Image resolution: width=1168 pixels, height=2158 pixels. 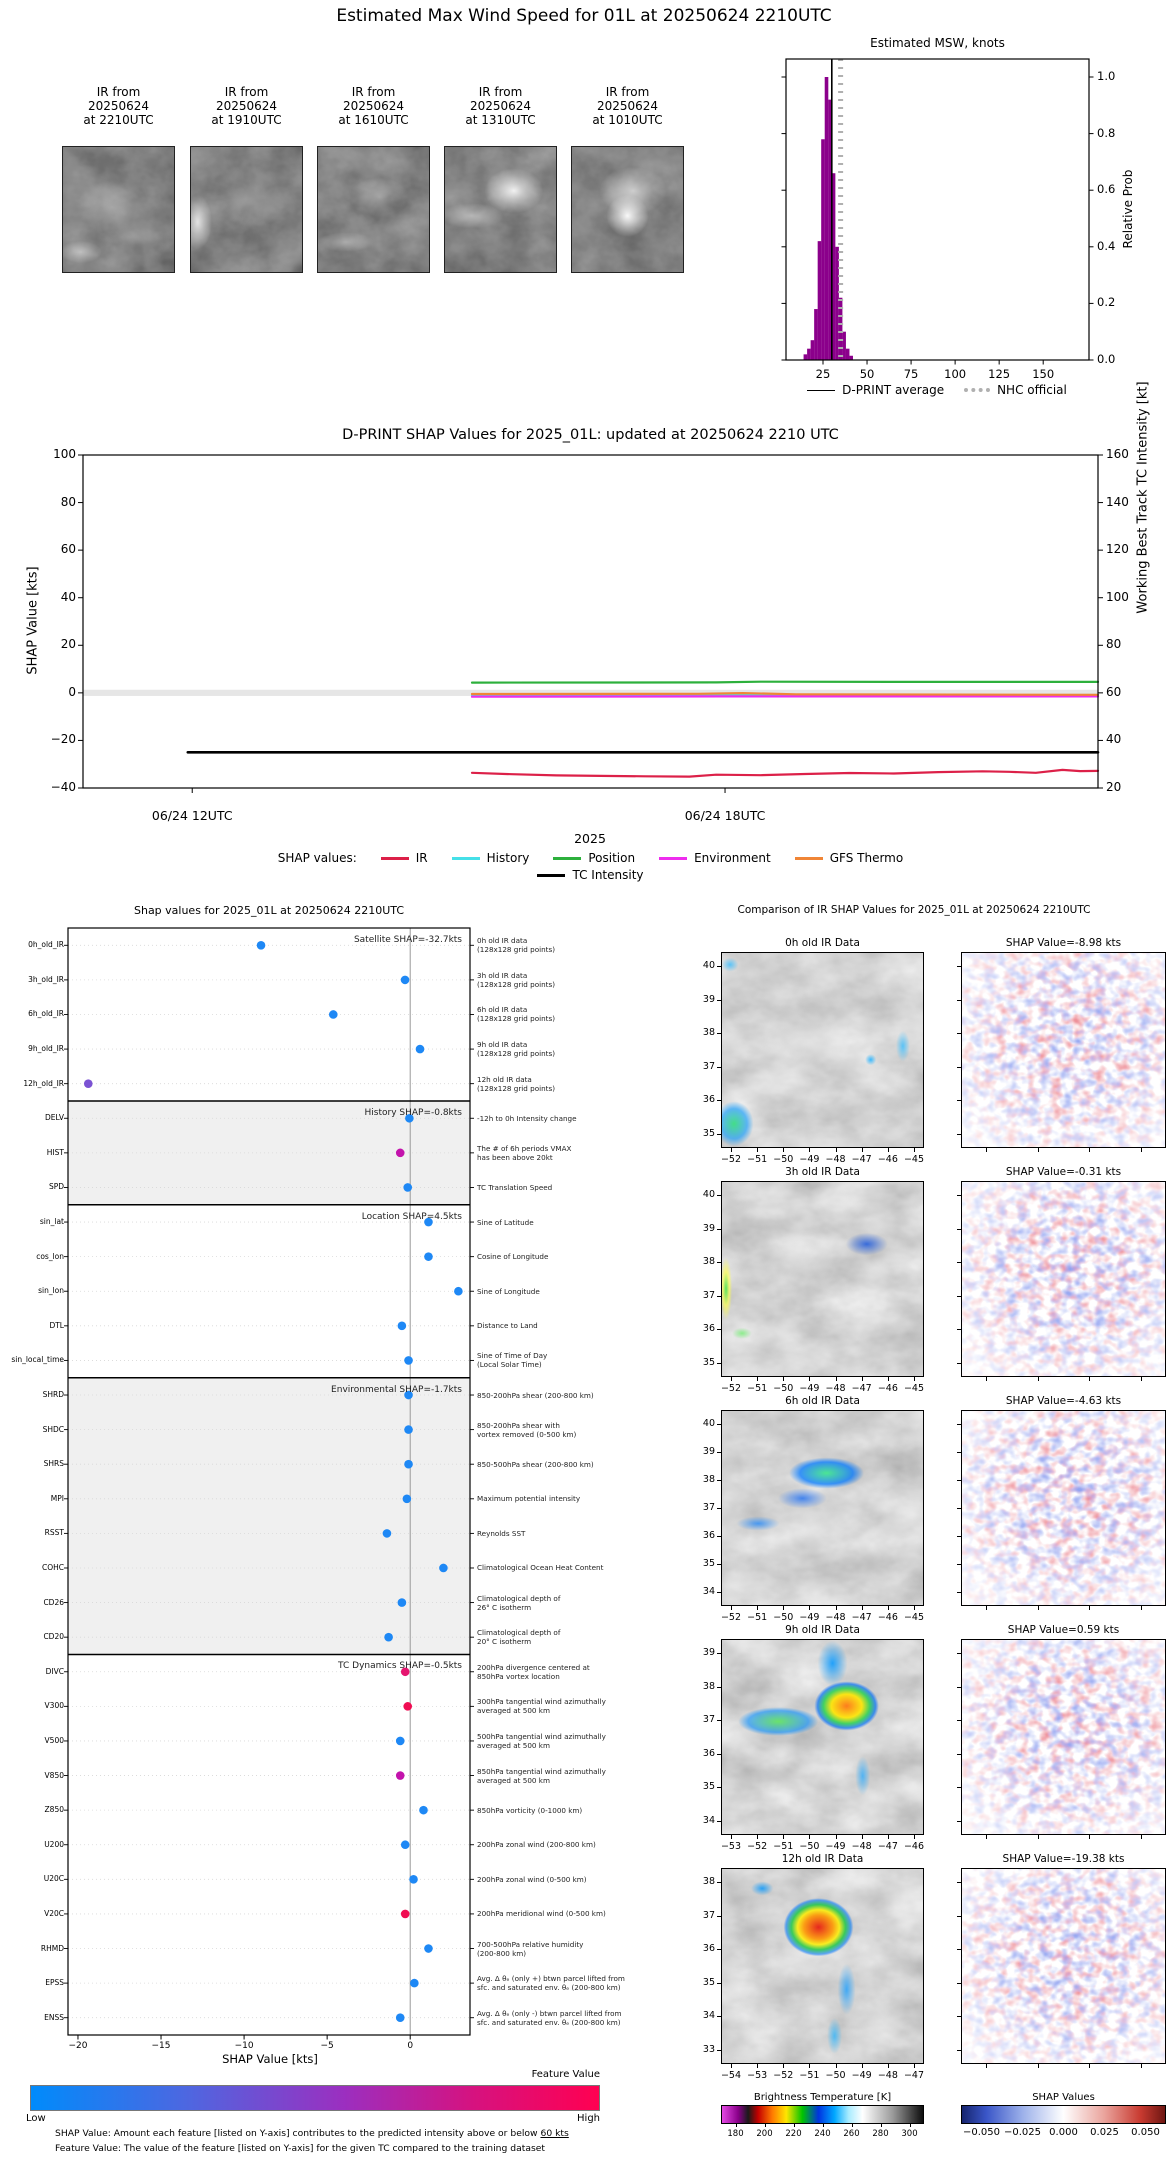 I want to click on lon-tick-label: −49, so click(x=809, y=1159).